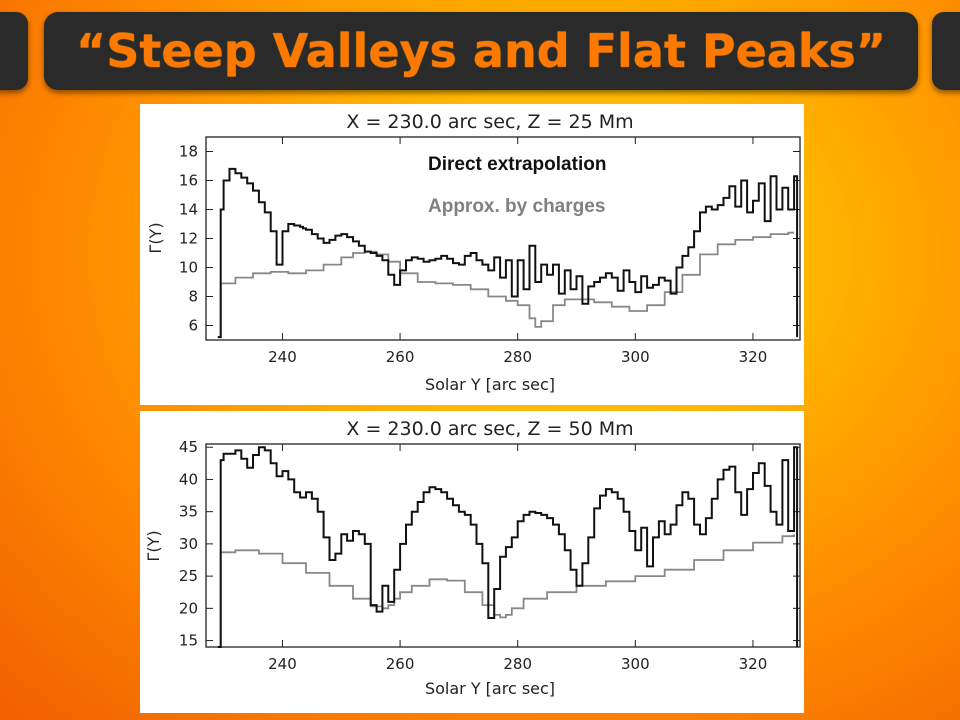 The height and width of the screenshot is (720, 960). What do you see at coordinates (188, 576) in the screenshot?
I see `y-tick-label: 25` at bounding box center [188, 576].